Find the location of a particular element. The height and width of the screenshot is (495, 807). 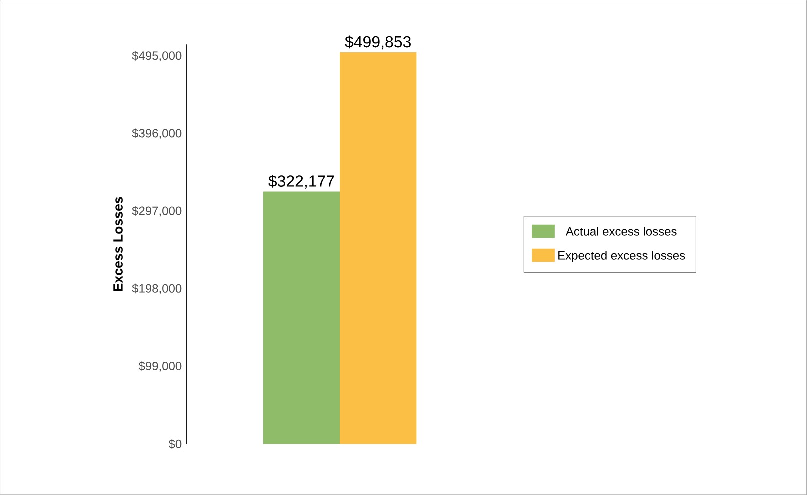

y-tick-label: $495,000 is located at coordinates (157, 56).